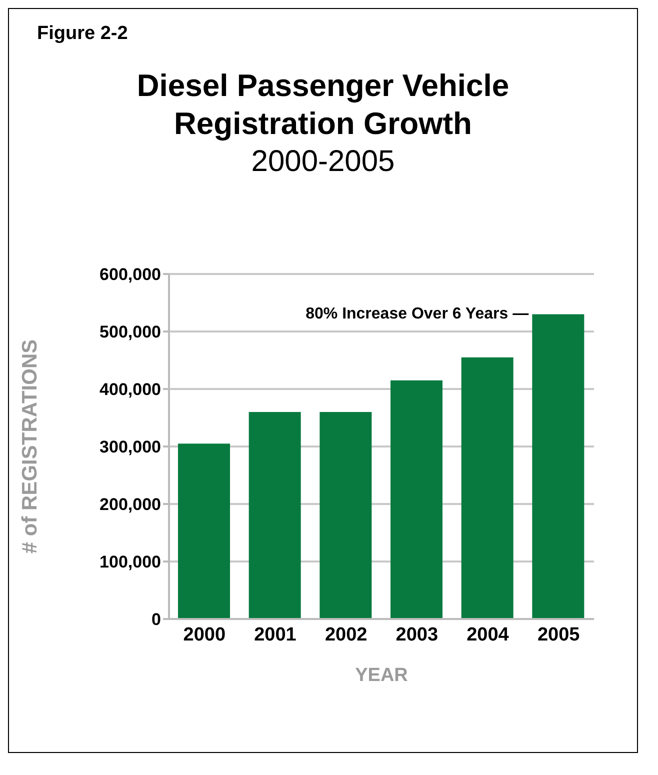 This screenshot has height=775, width=658. What do you see at coordinates (130, 504) in the screenshot?
I see `y-tick-label: 200,000` at bounding box center [130, 504].